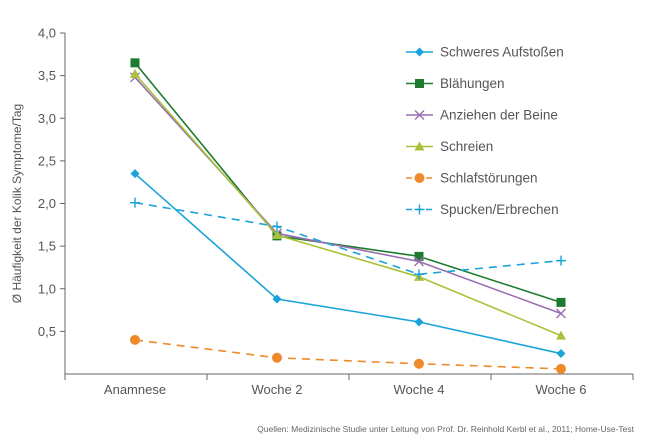 Image resolution: width=650 pixels, height=440 pixels. I want to click on y-tick-label: 2,0, so click(47, 203).